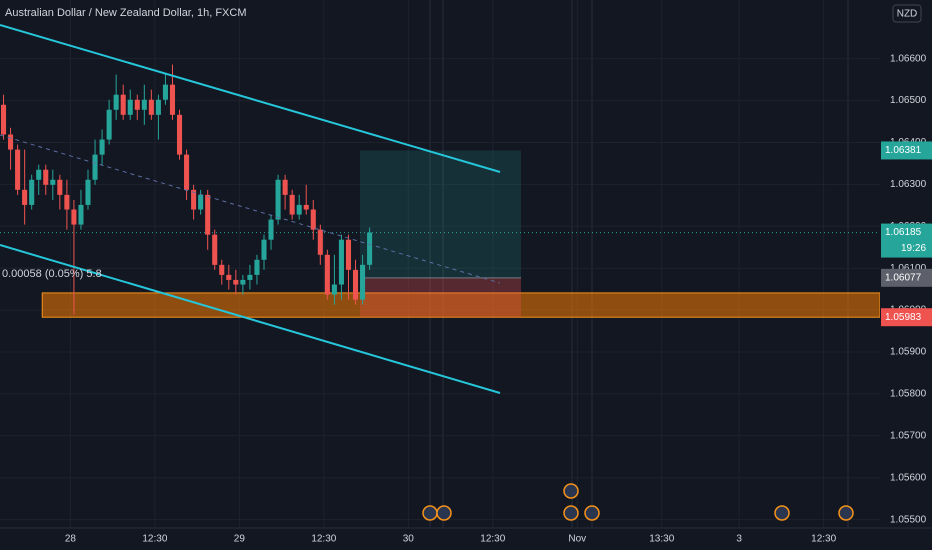  I want to click on countdown: 19:26, so click(913, 248).